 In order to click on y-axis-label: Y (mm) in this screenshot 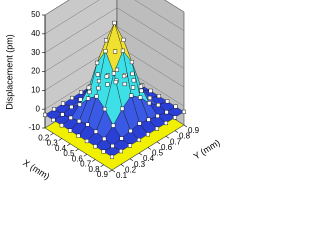, I will do `click(207, 149)`.